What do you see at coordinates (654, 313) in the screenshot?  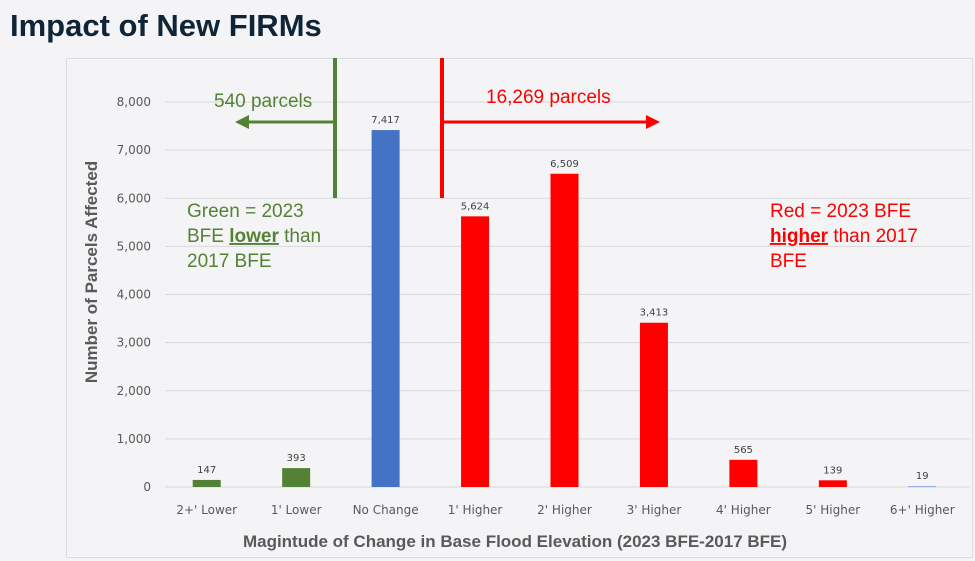 I see `data-label: 3,413` at bounding box center [654, 313].